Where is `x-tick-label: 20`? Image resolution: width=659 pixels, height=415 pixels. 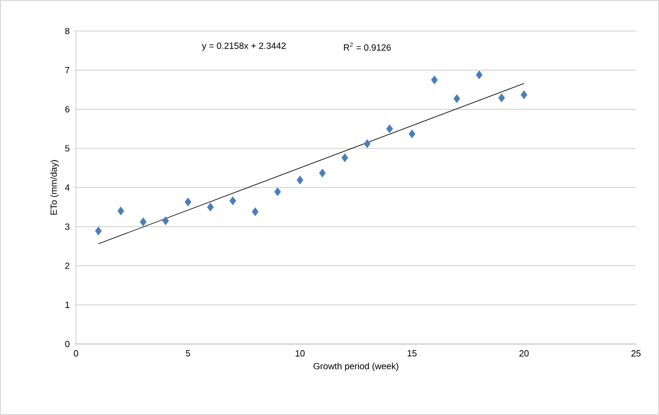
x-tick-label: 20 is located at coordinates (524, 353).